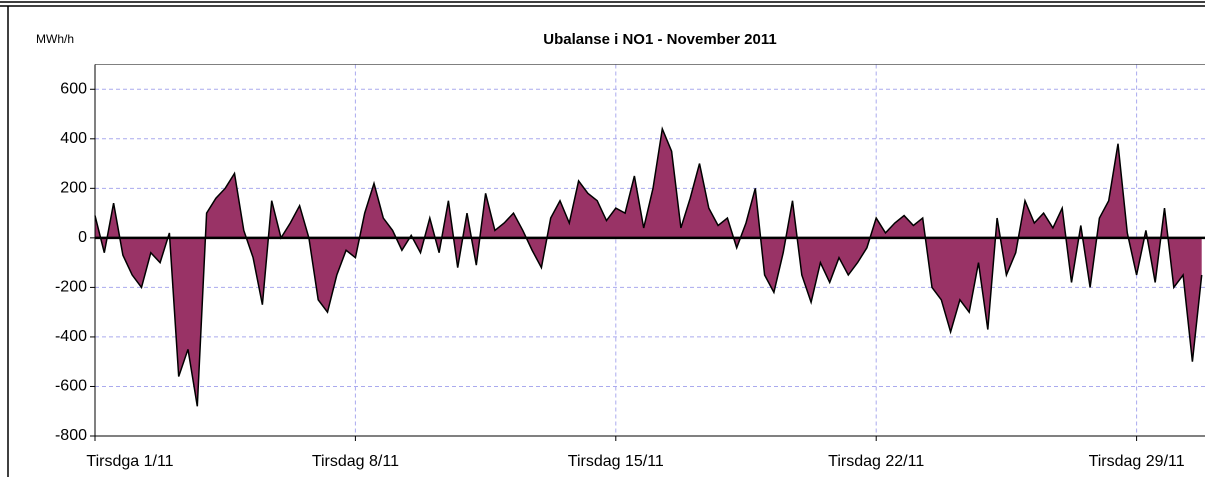 The width and height of the screenshot is (1205, 477). Describe the element at coordinates (82, 237) in the screenshot. I see `y-tick-label: 0` at that location.